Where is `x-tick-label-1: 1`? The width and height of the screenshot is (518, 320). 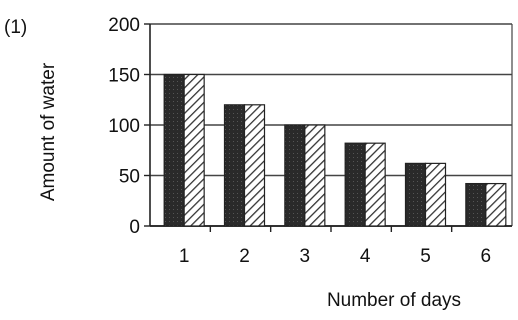
x-tick-label-1: 1 is located at coordinates (184, 256).